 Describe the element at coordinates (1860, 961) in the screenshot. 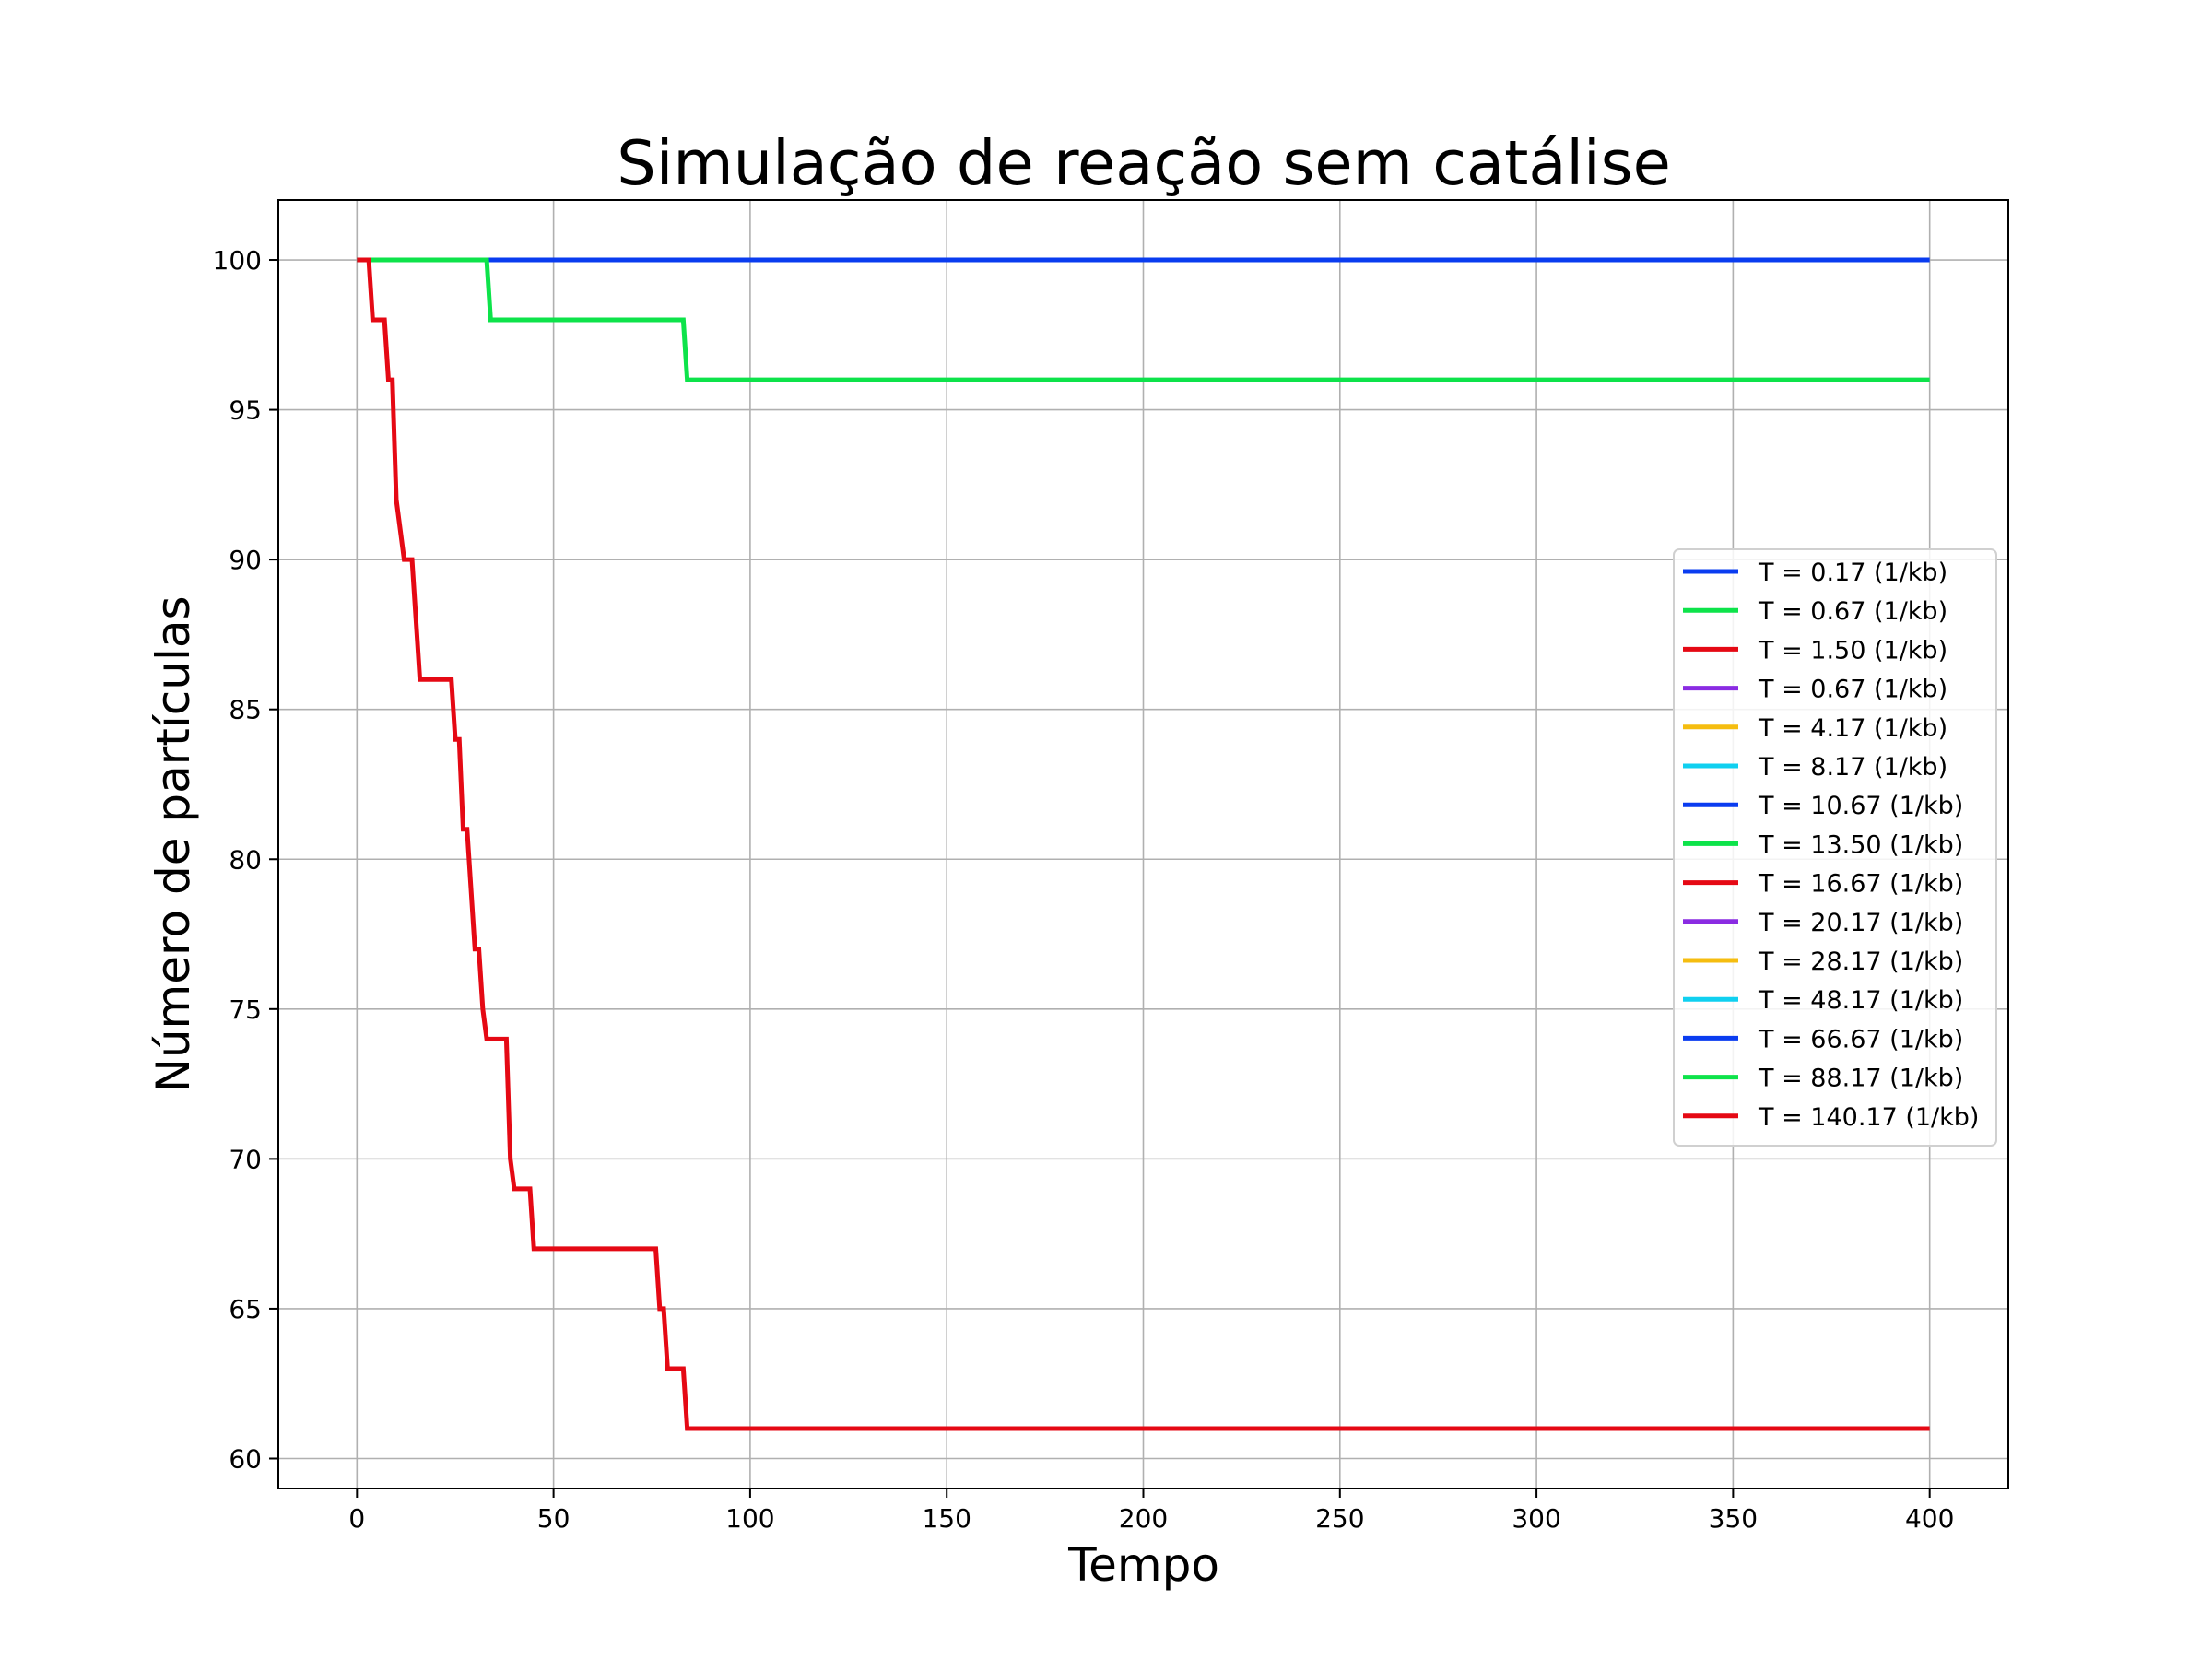

I see `legend-entry-label: T = 28.17 (1/kb)` at that location.